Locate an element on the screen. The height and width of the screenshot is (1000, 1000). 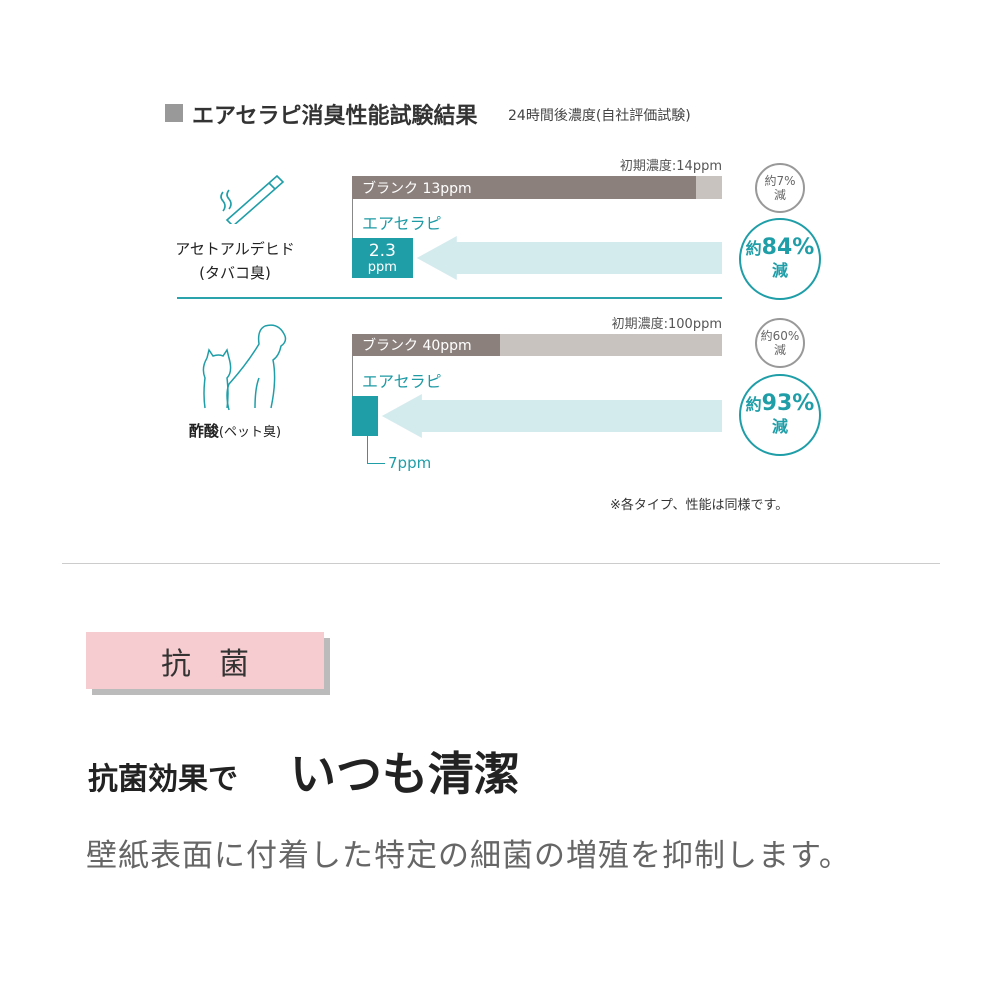
dog-cat-icon is located at coordinates (244, 367).